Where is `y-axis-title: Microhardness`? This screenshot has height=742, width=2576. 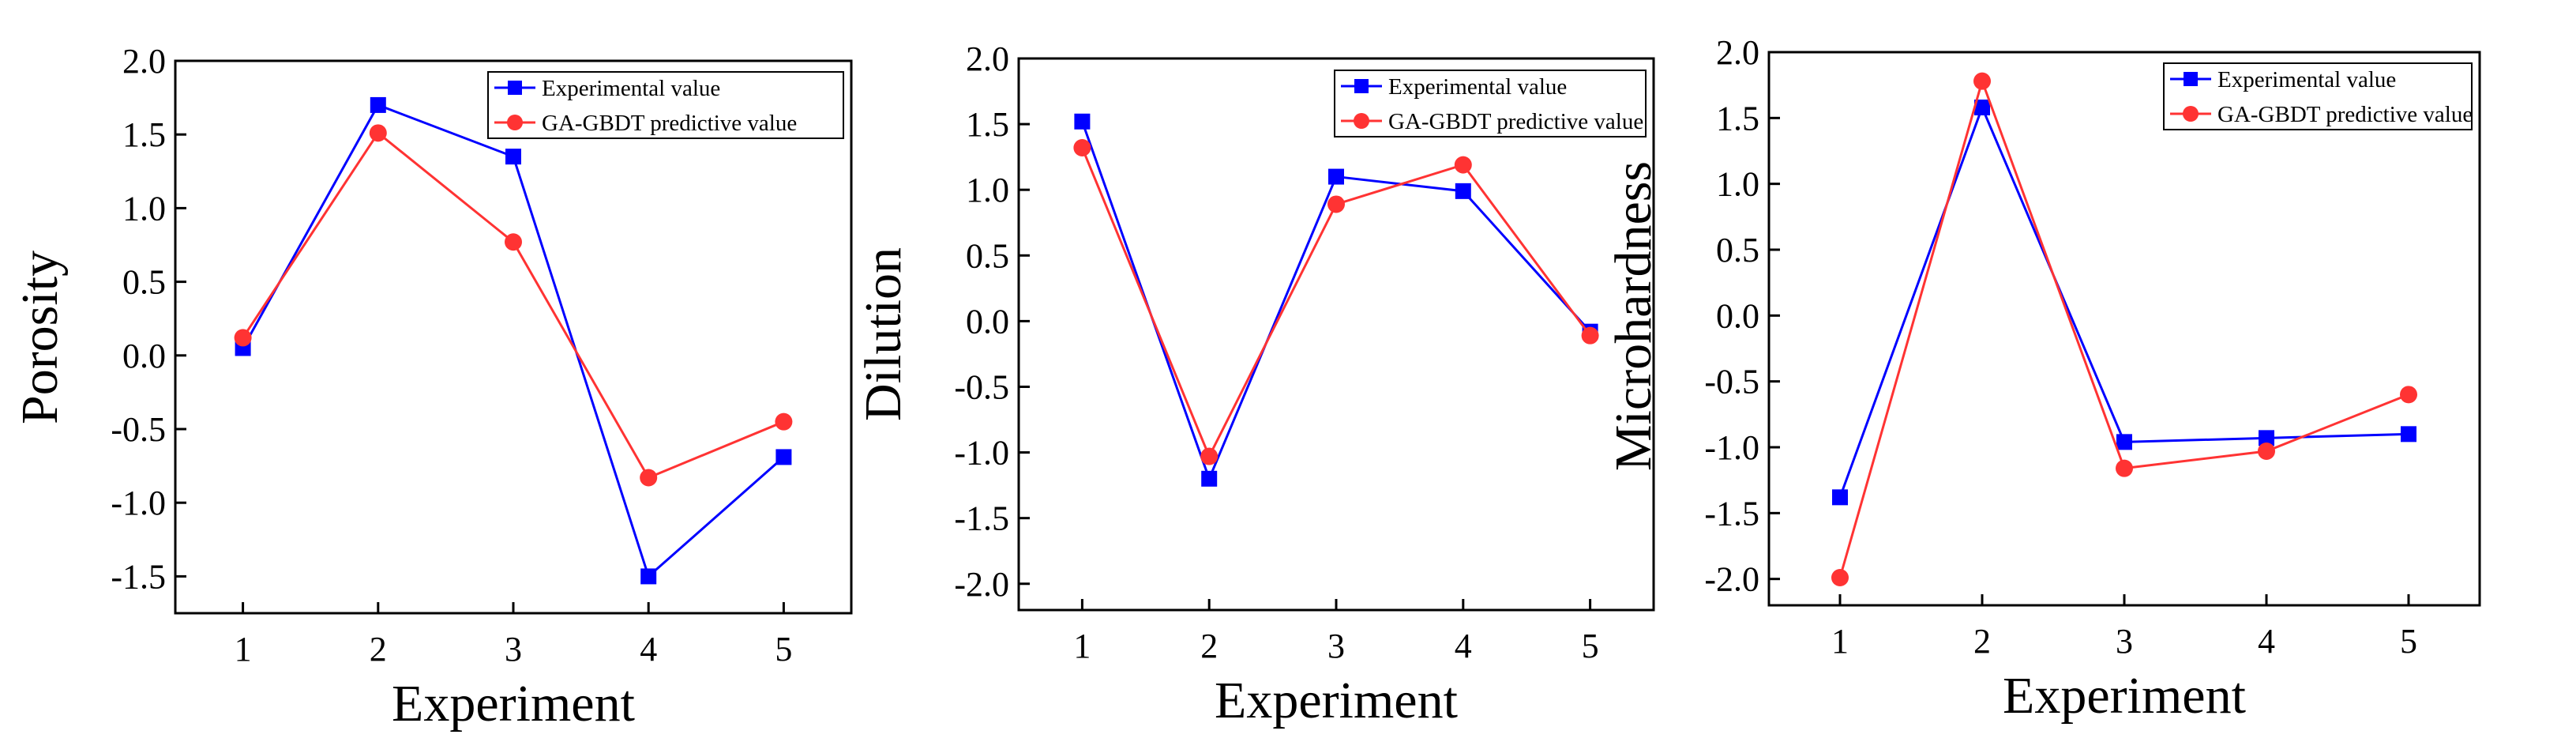
y-axis-title: Microhardness is located at coordinates (1633, 316).